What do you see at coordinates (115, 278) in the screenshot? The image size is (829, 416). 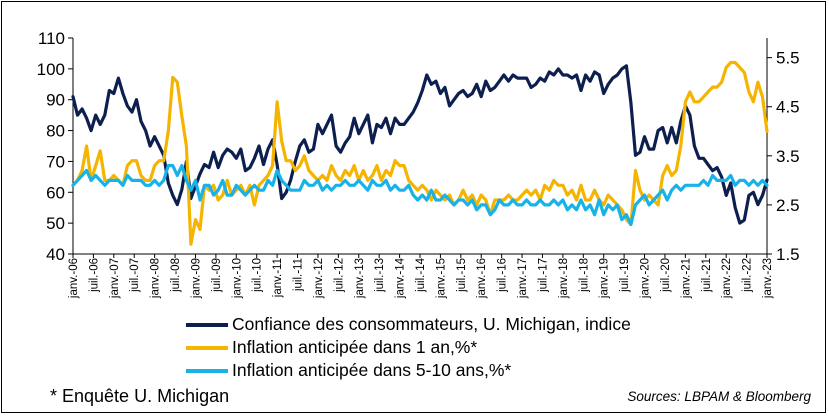 I see `x-tick-label: janv.-07` at bounding box center [115, 278].